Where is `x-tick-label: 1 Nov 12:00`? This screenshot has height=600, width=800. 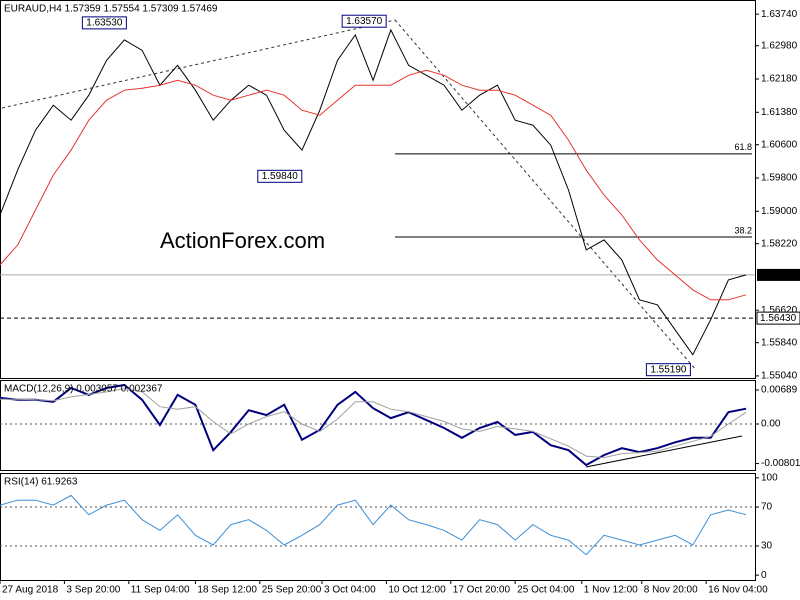 x-tick-label: 1 Nov 12:00 is located at coordinates (611, 590).